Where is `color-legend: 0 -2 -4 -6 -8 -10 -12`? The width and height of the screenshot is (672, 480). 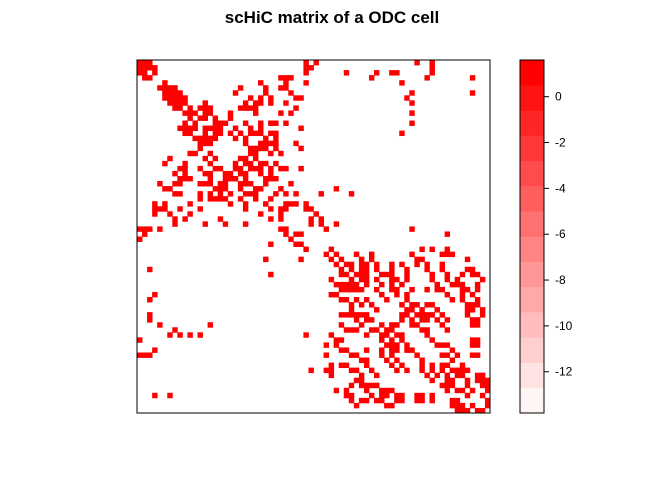 color-legend: 0 -2 -4 -6 -8 -10 -12 is located at coordinates (546, 236).